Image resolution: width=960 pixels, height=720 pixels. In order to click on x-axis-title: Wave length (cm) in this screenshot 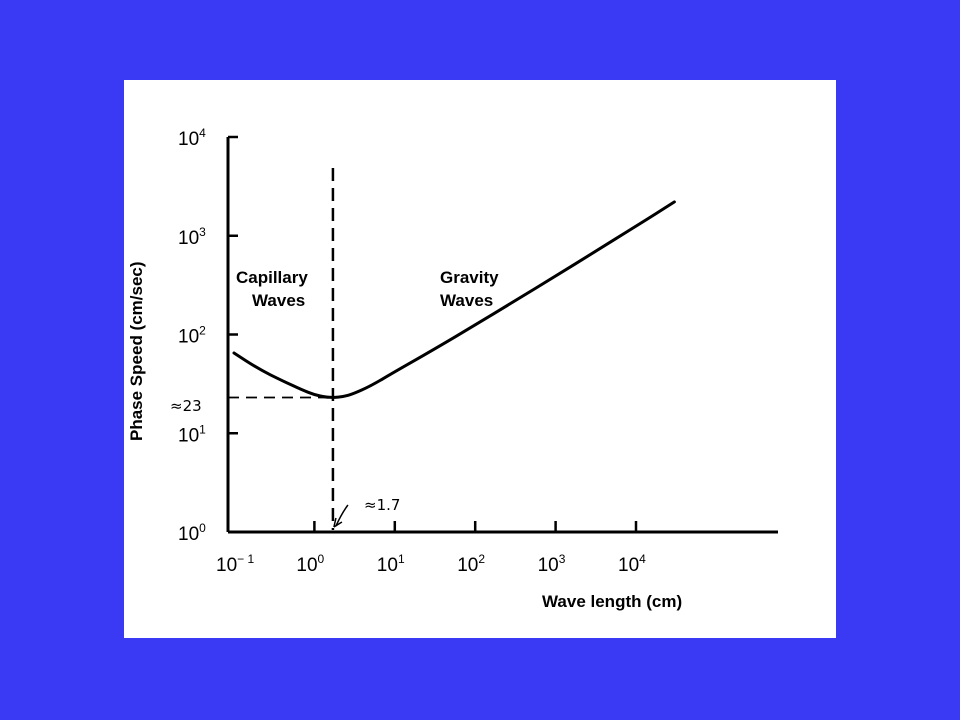, I will do `click(612, 601)`.